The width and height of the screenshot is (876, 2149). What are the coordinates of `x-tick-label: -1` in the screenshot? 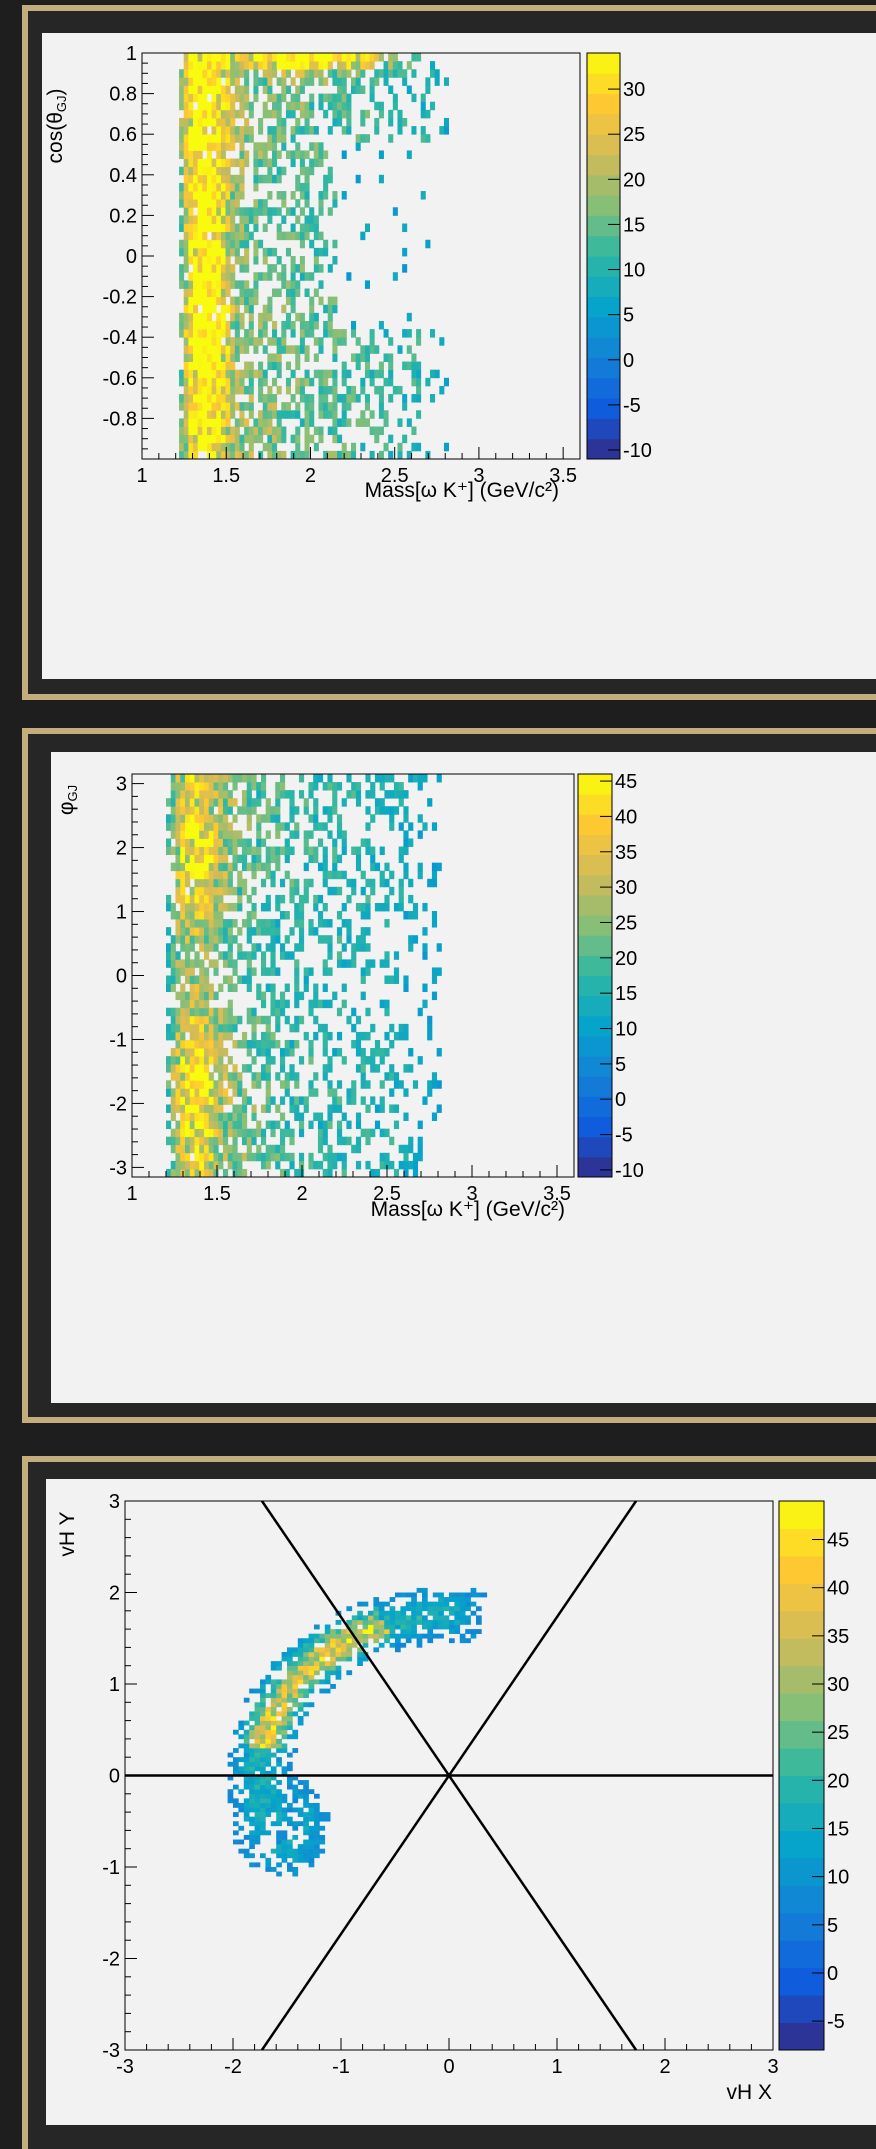 It's located at (341, 2067).